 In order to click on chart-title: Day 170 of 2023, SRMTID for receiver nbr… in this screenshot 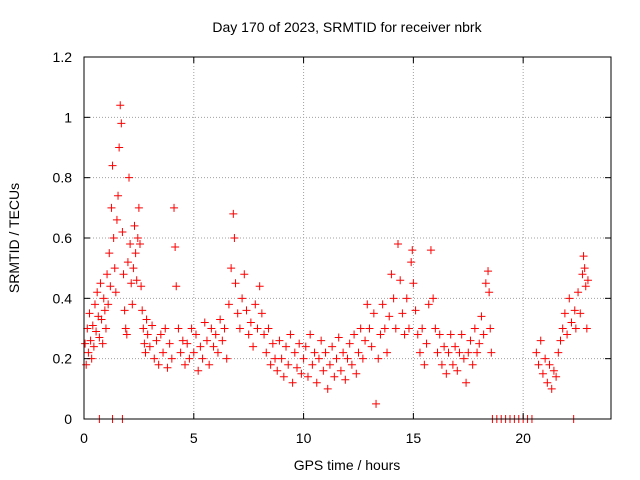, I will do `click(347, 27)`.